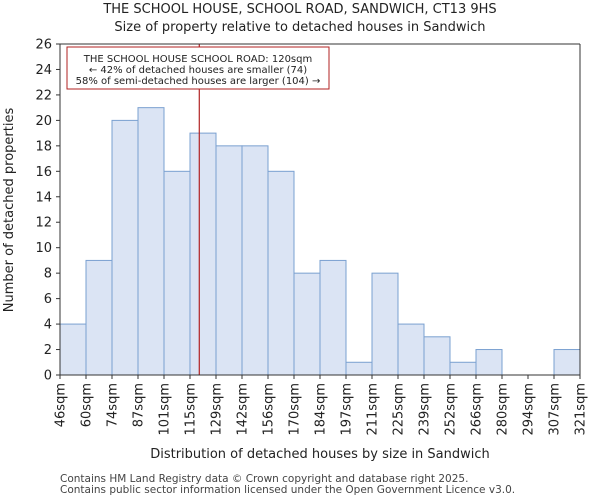  What do you see at coordinates (99, 317) in the screenshot?
I see `bar-60sqm` at bounding box center [99, 317].